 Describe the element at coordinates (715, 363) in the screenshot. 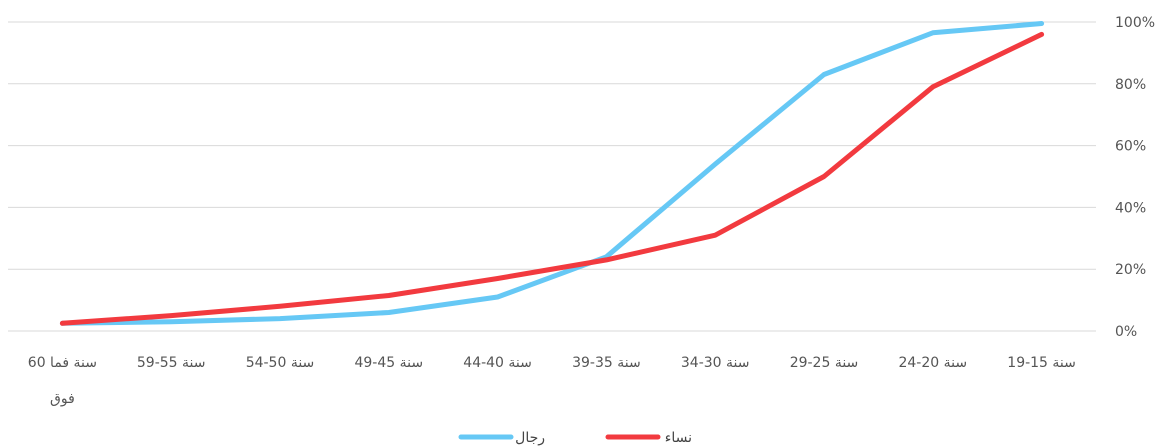

I see `x-tick-label: 34-30 سنة` at that location.